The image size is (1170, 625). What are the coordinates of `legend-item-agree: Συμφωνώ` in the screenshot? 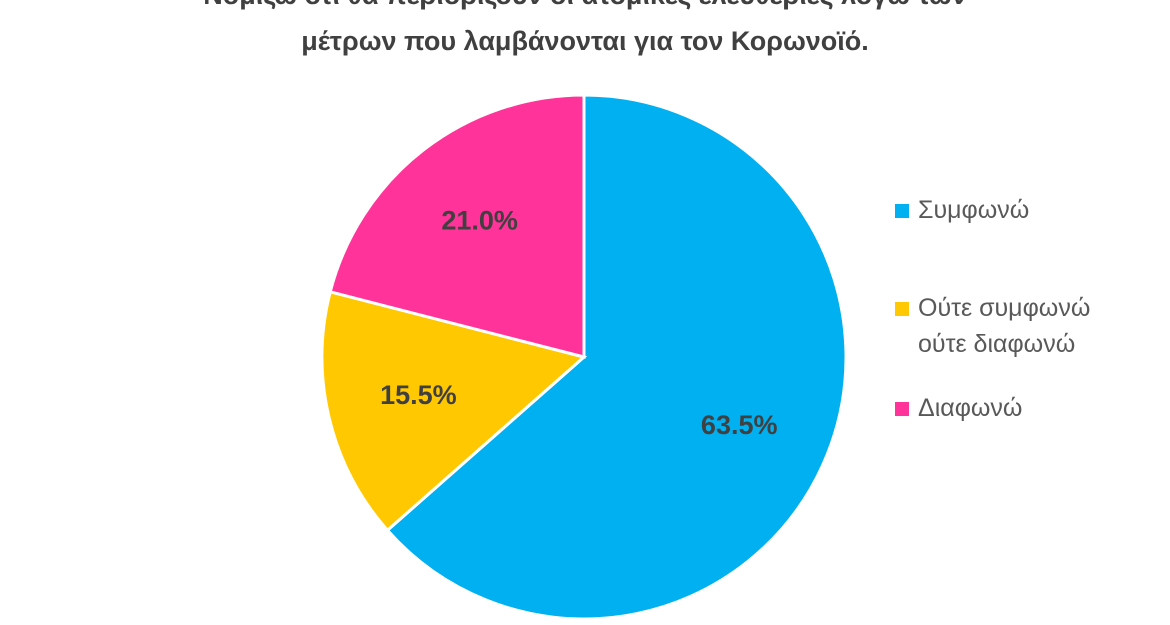 It's located at (1016, 210).